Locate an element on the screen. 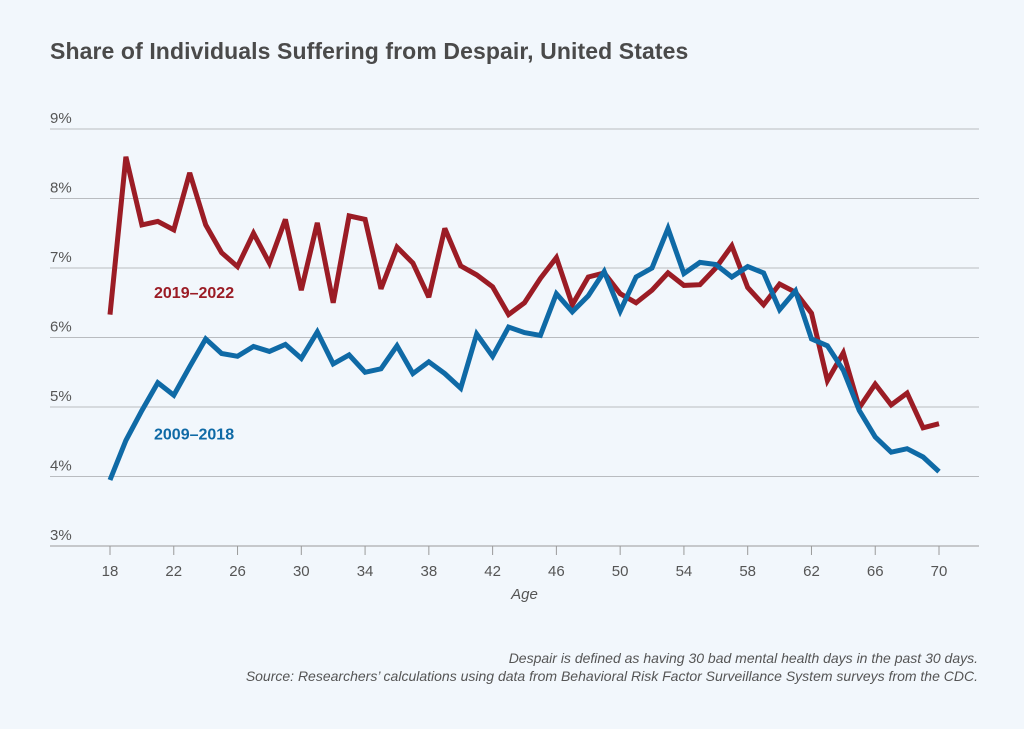 This screenshot has width=1024, height=729. x-axis-label: Age is located at coordinates (524, 594).